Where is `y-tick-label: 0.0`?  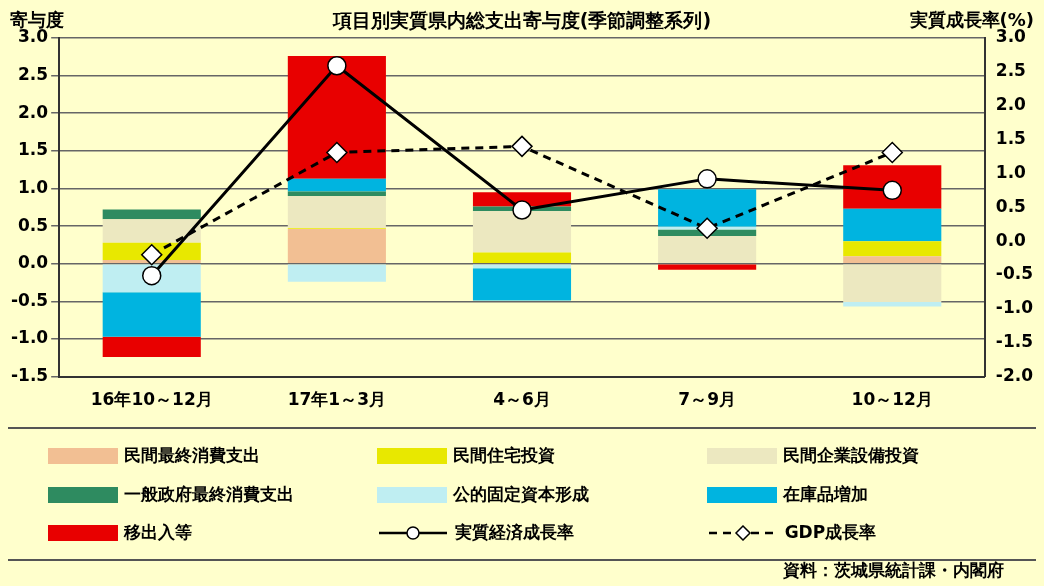 y-tick-label: 0.0 is located at coordinates (33, 262).